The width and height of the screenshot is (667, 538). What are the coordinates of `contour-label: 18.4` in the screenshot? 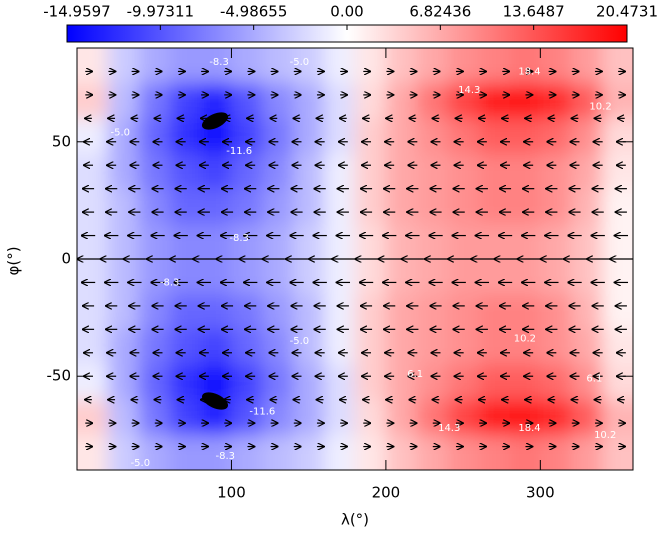 It's located at (529, 71).